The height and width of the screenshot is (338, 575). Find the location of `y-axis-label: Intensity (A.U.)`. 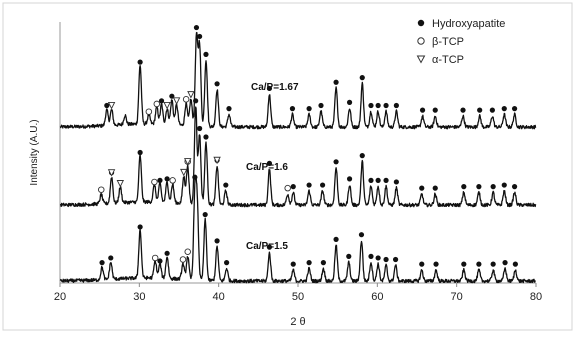

y-axis-label: Intensity (A.U.) is located at coordinates (34, 152).